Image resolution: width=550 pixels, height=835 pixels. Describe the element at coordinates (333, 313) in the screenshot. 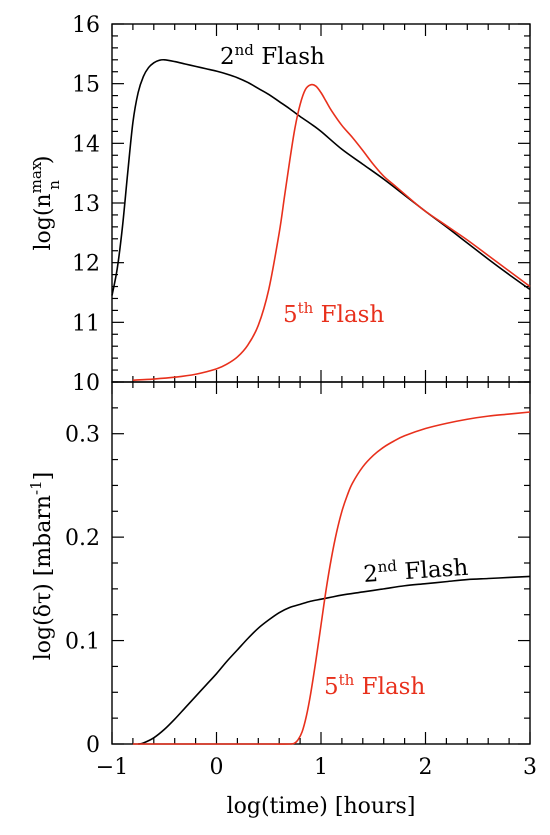

I see `top-annotation-5th-flash: 5th Flash` at that location.